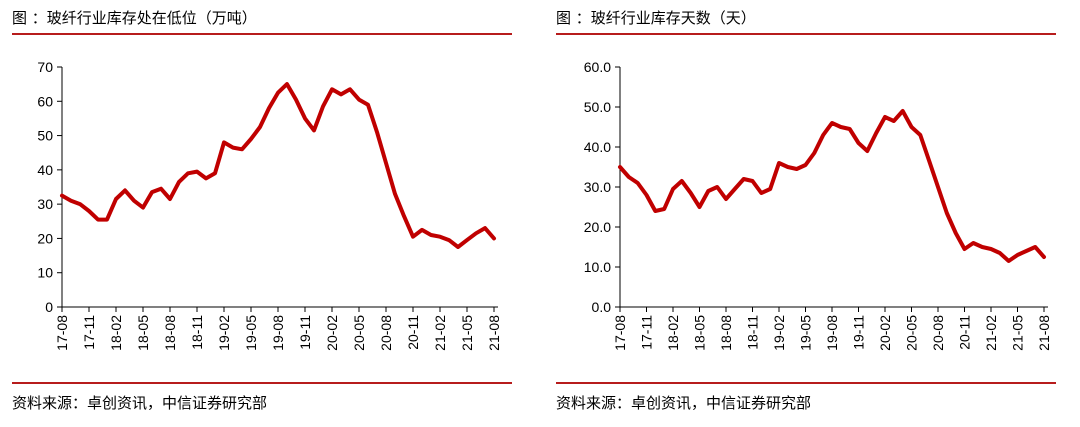 Image resolution: width=1080 pixels, height=427 pixels. What do you see at coordinates (965, 332) in the screenshot?
I see `x-tick-label: 20-11` at bounding box center [965, 332].